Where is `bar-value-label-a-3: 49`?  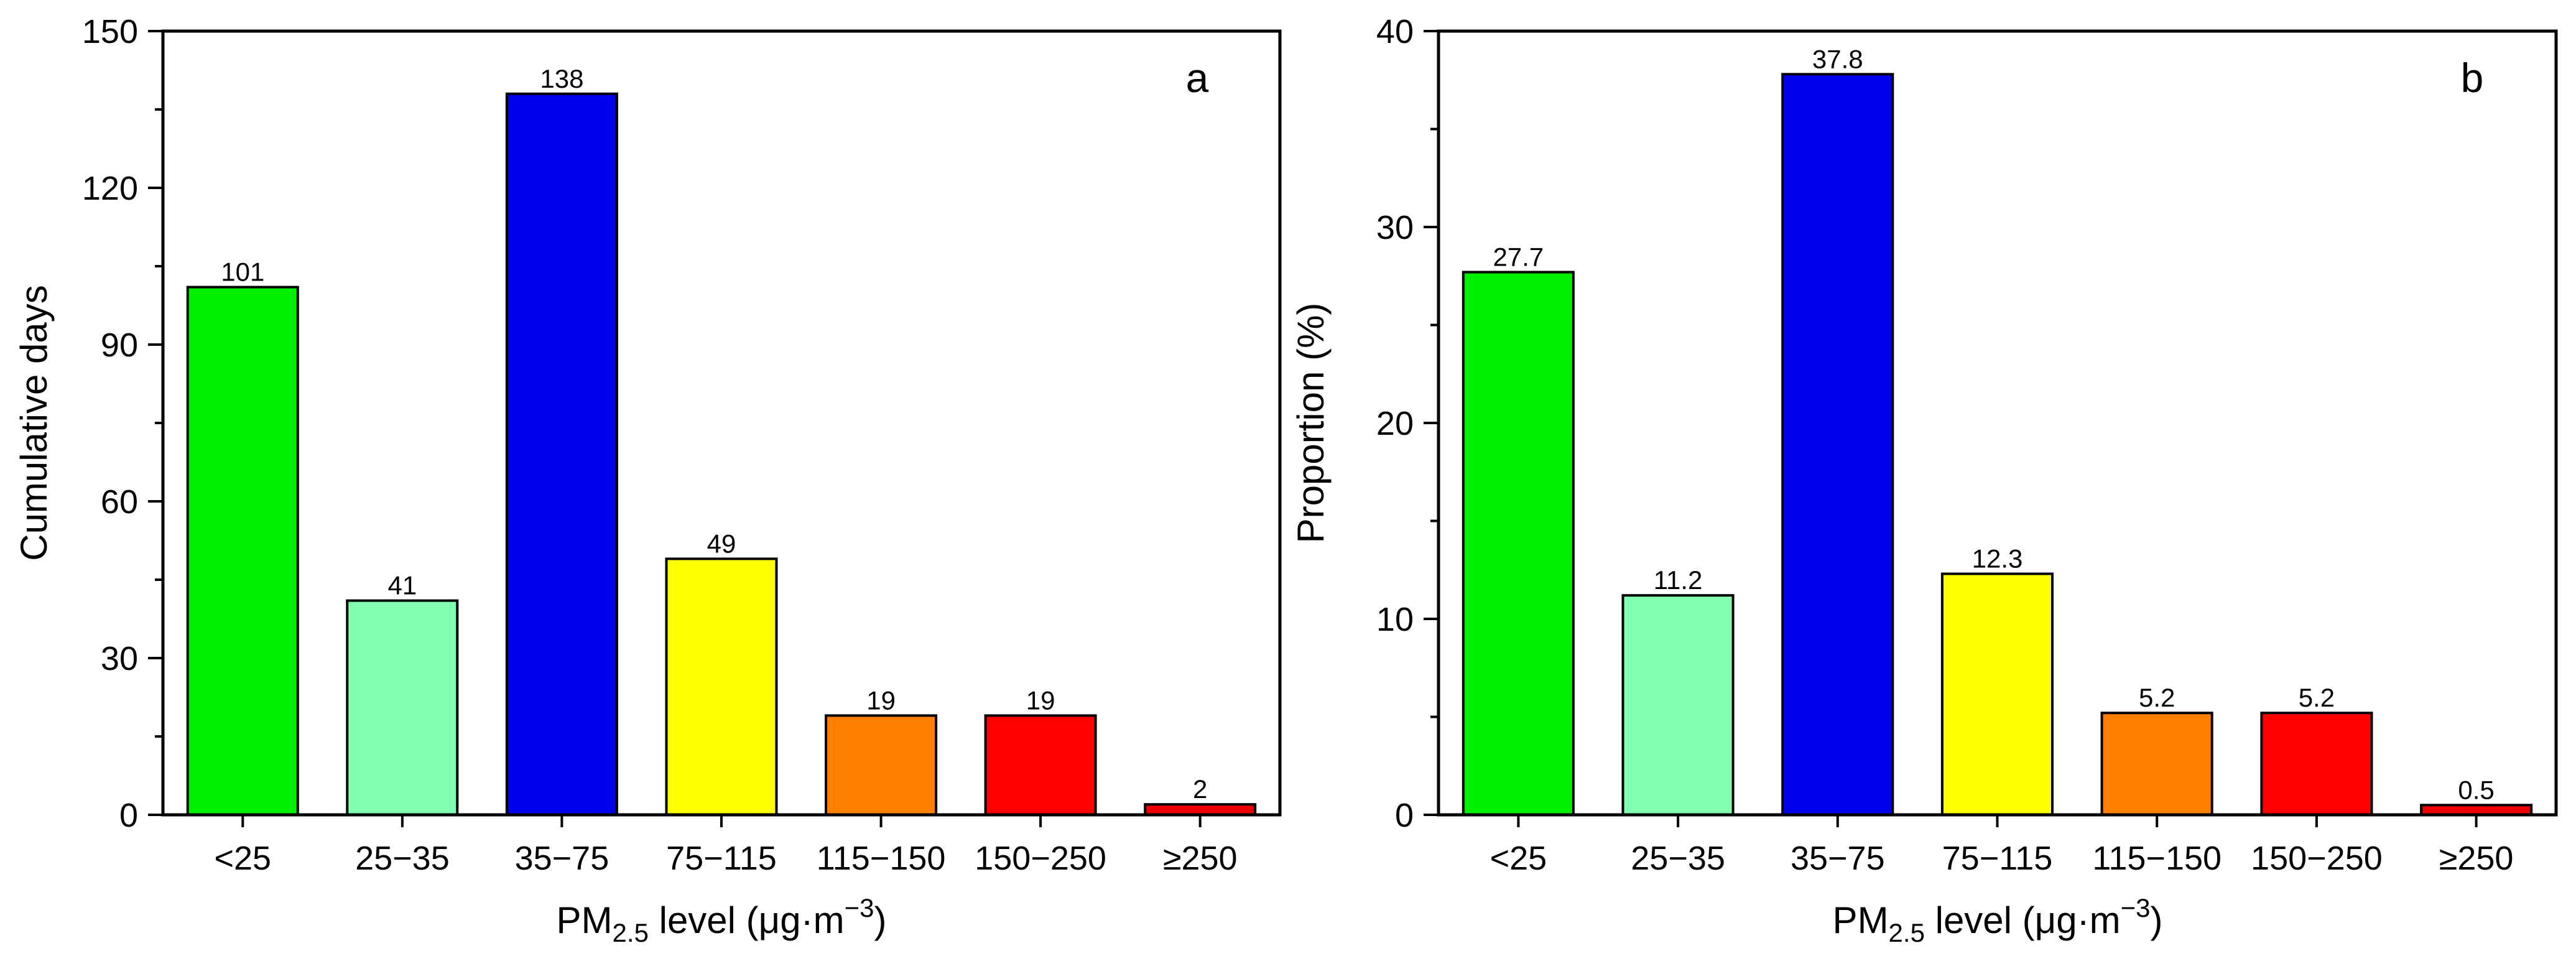
bar-value-label-a-3: 49 is located at coordinates (721, 543).